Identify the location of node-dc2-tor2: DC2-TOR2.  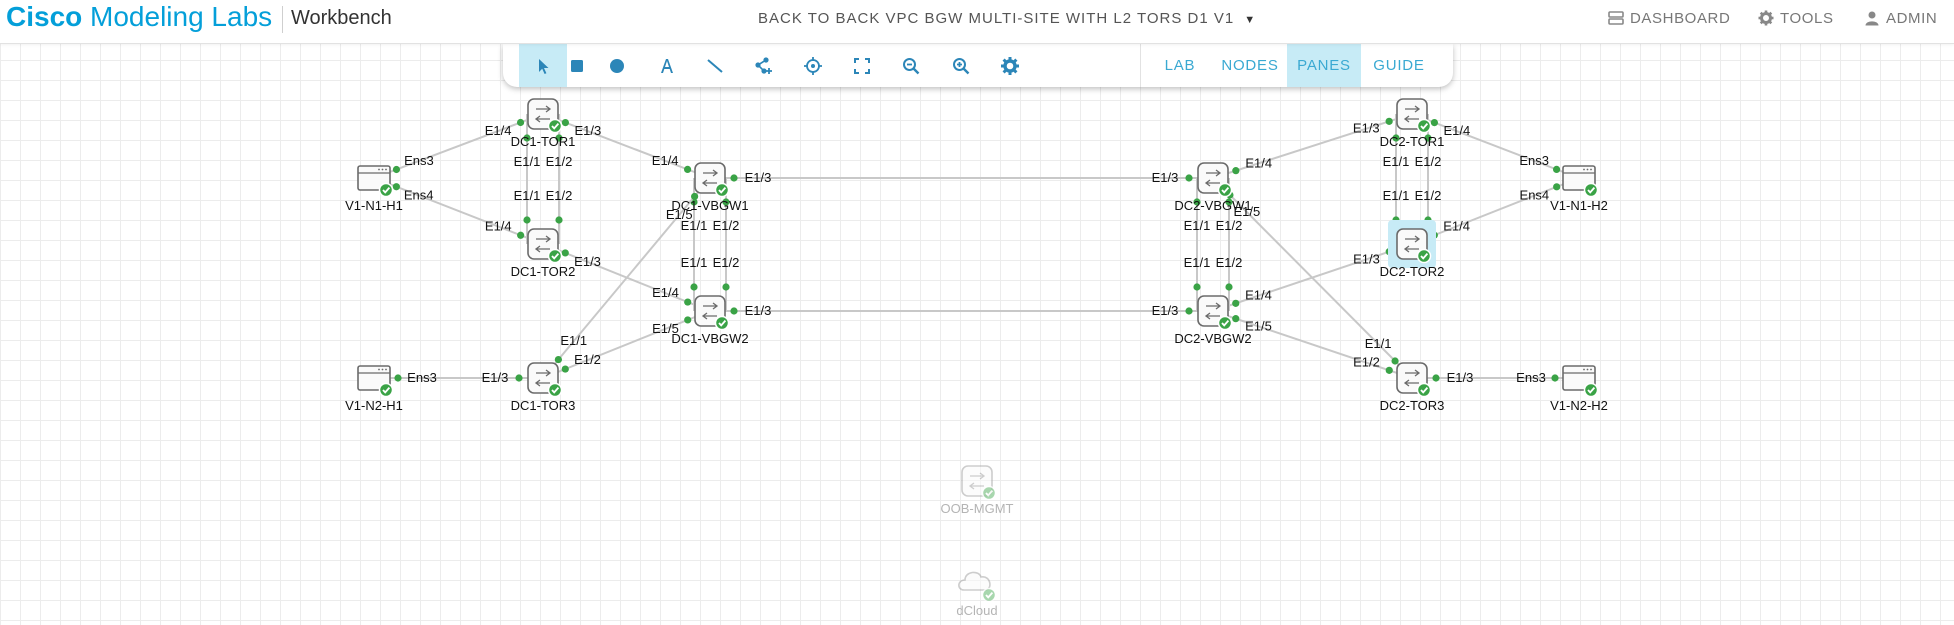
(1412, 249).